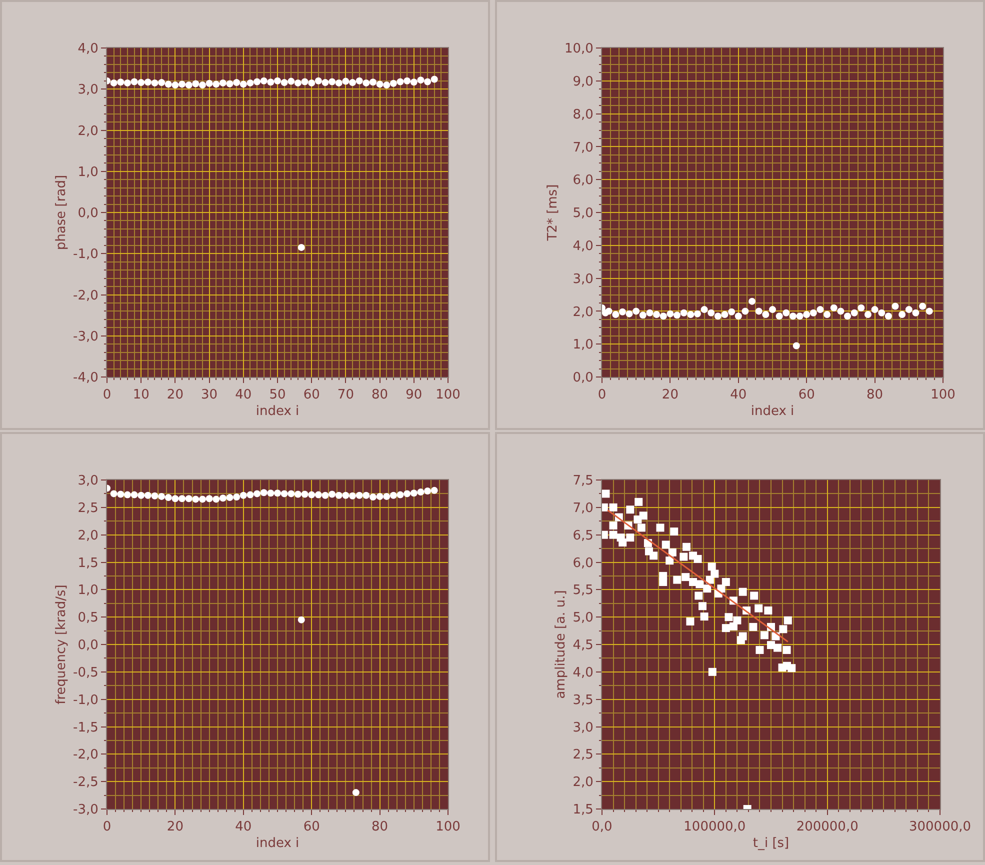 The width and height of the screenshot is (985, 865). Describe the element at coordinates (602, 827) in the screenshot. I see `x-tick-label: 0,0` at that location.